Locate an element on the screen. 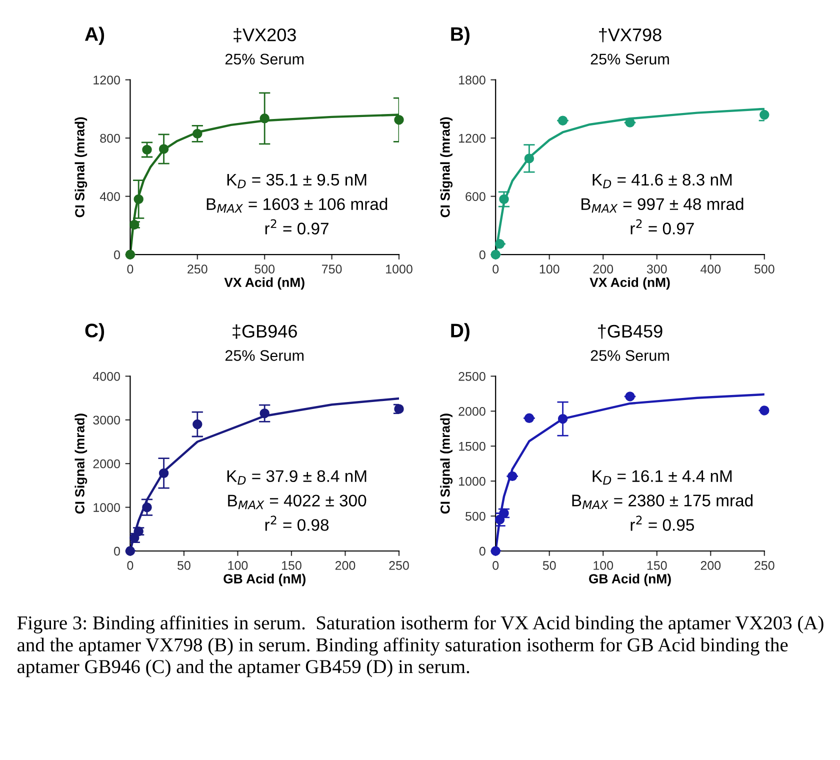 This screenshot has height=760, width=840. annotation: K$_{D}$ = 41.6 ± 8.3 nM is located at coordinates (662, 181).